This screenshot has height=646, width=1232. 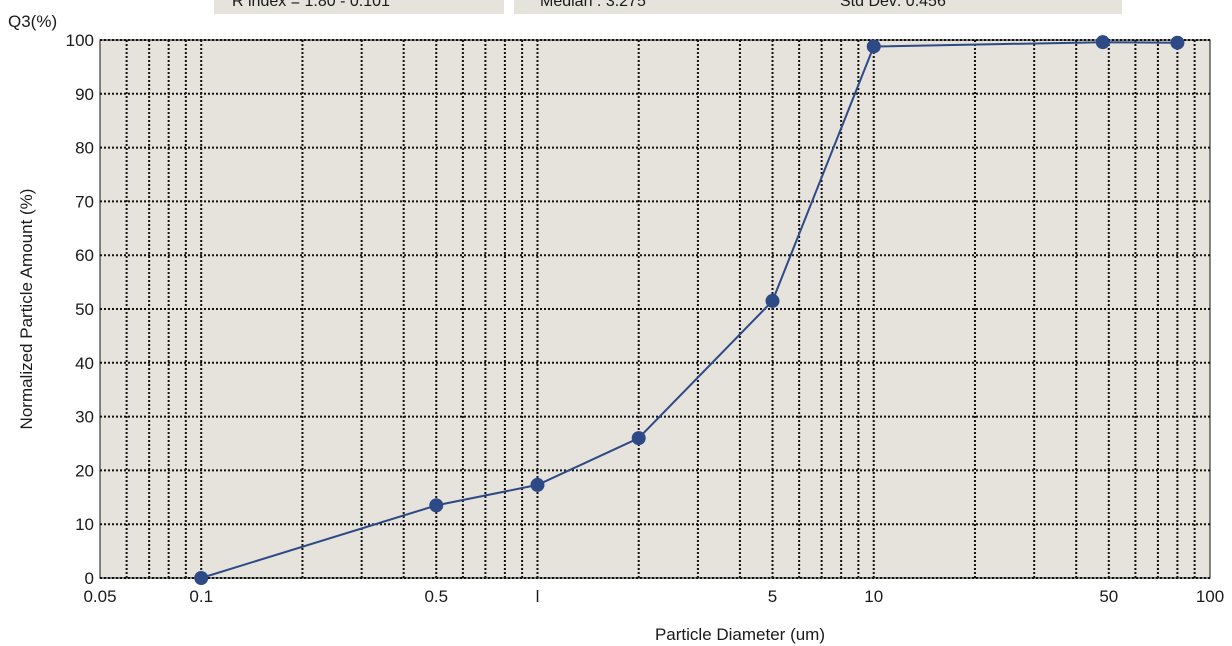 What do you see at coordinates (818, 7) in the screenshot?
I see `stats-box` at bounding box center [818, 7].